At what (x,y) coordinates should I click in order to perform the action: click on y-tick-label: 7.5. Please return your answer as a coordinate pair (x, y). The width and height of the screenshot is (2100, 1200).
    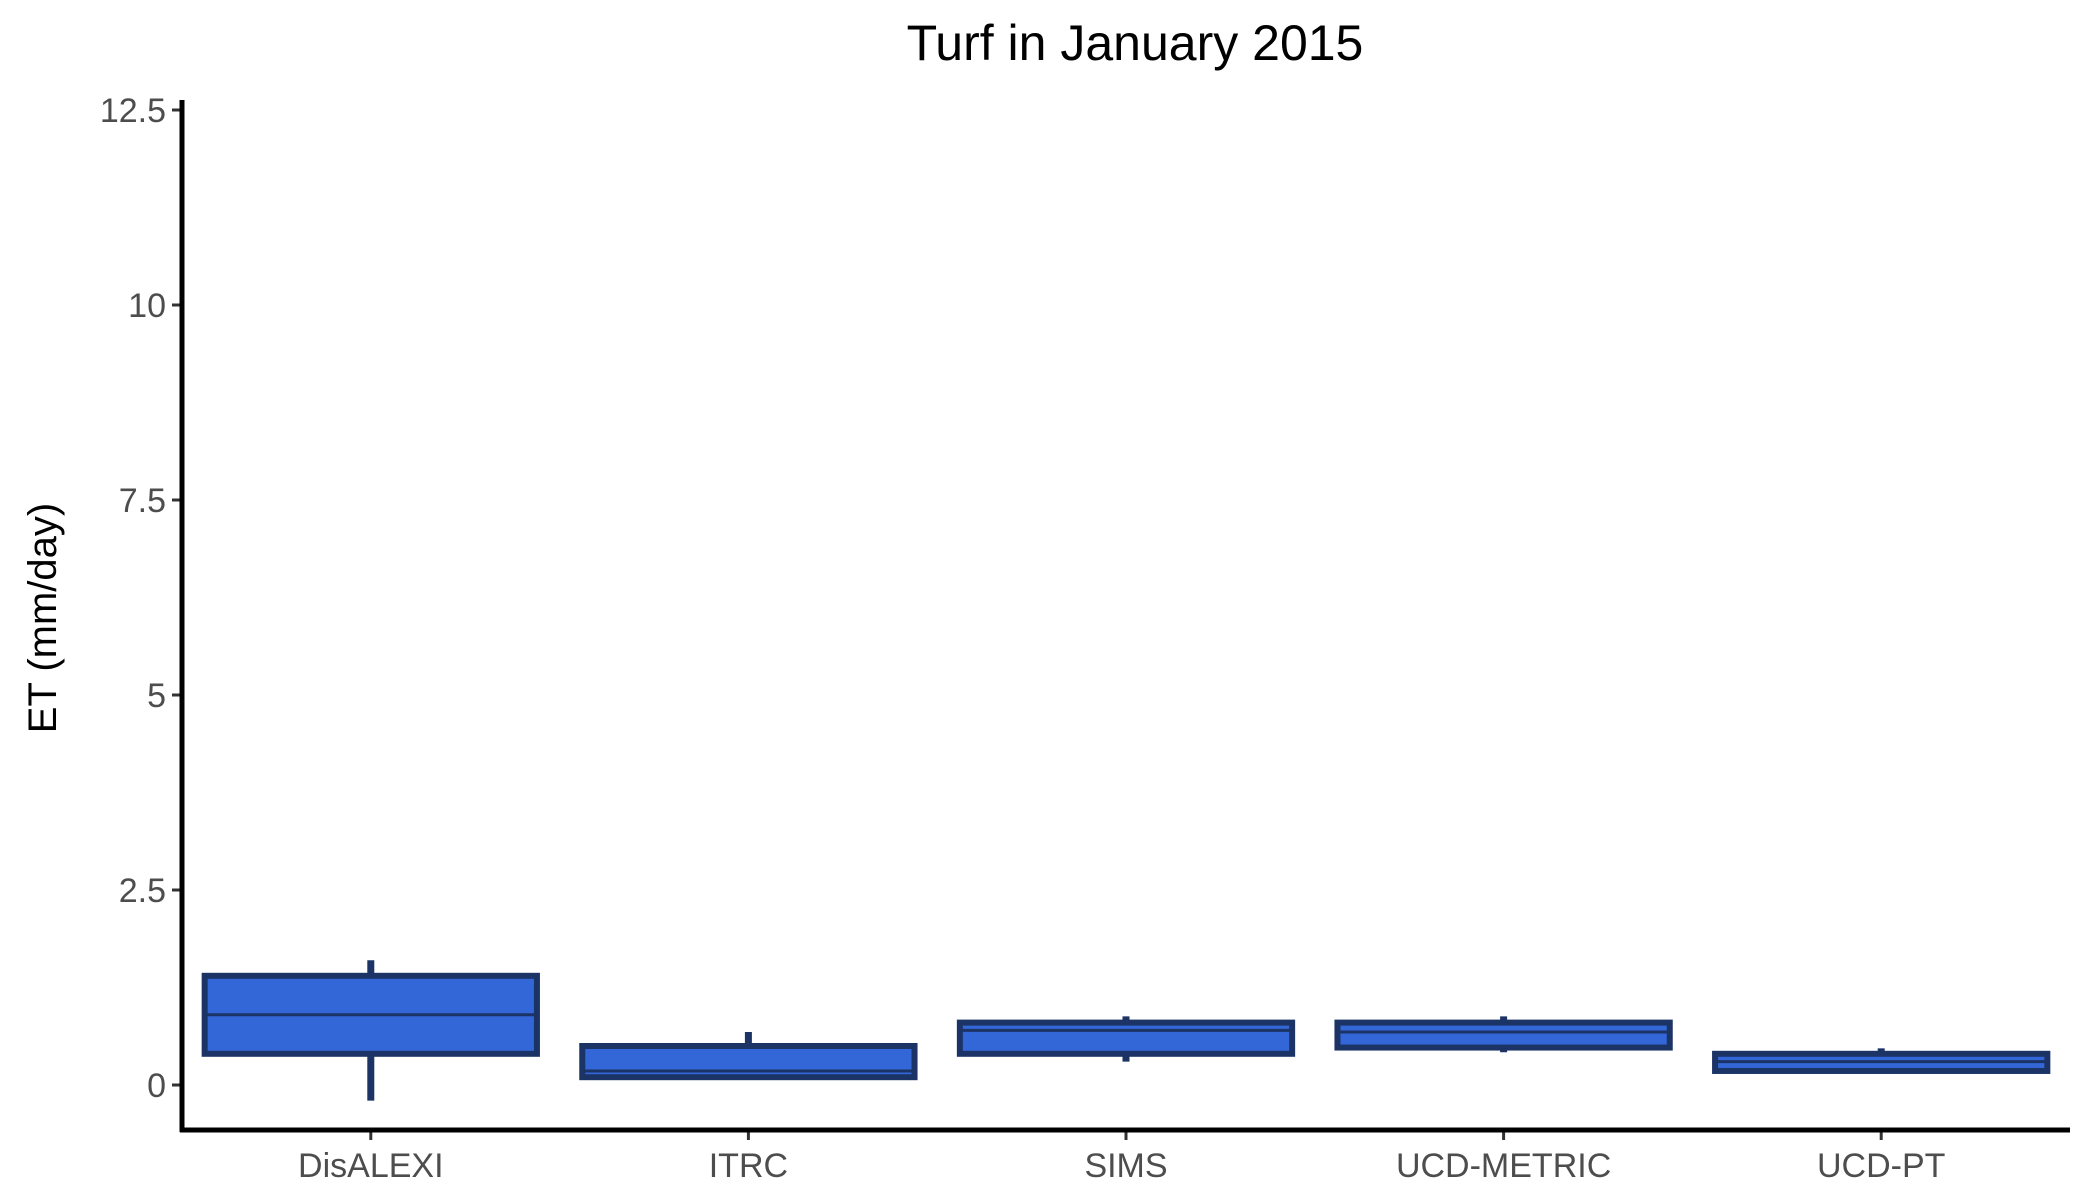
    Looking at the image, I should click on (142, 501).